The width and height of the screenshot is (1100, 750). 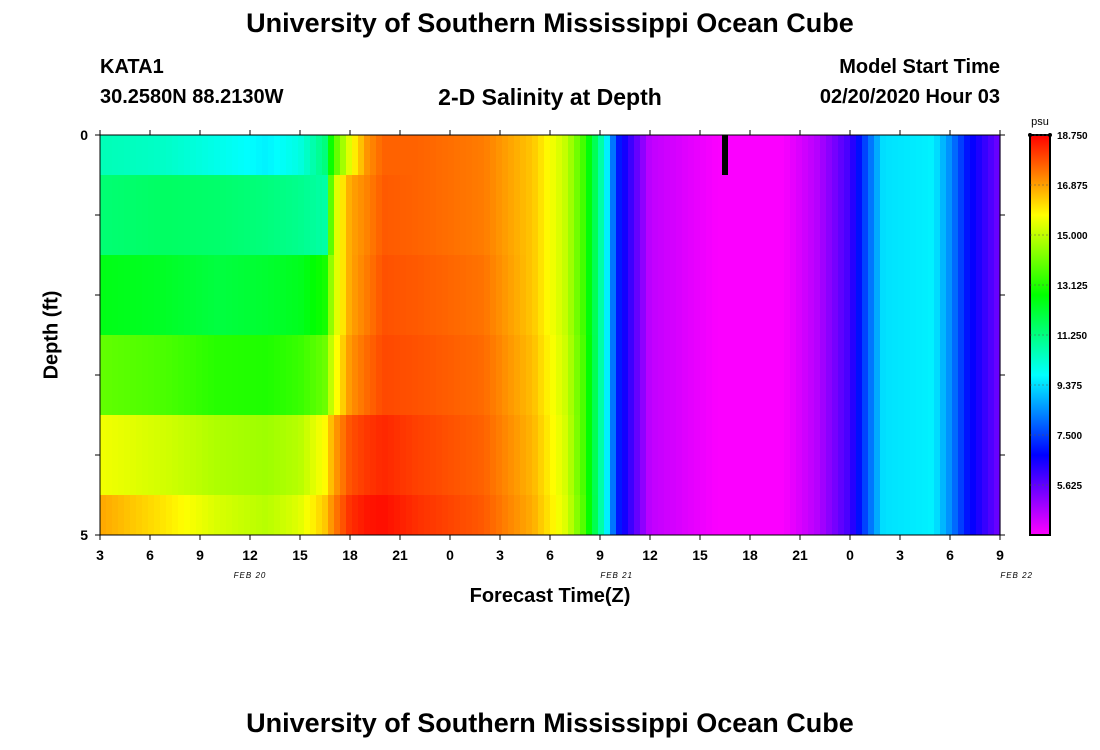 I want to click on colorbar-tick-label: 18.750, so click(x=1072, y=136).